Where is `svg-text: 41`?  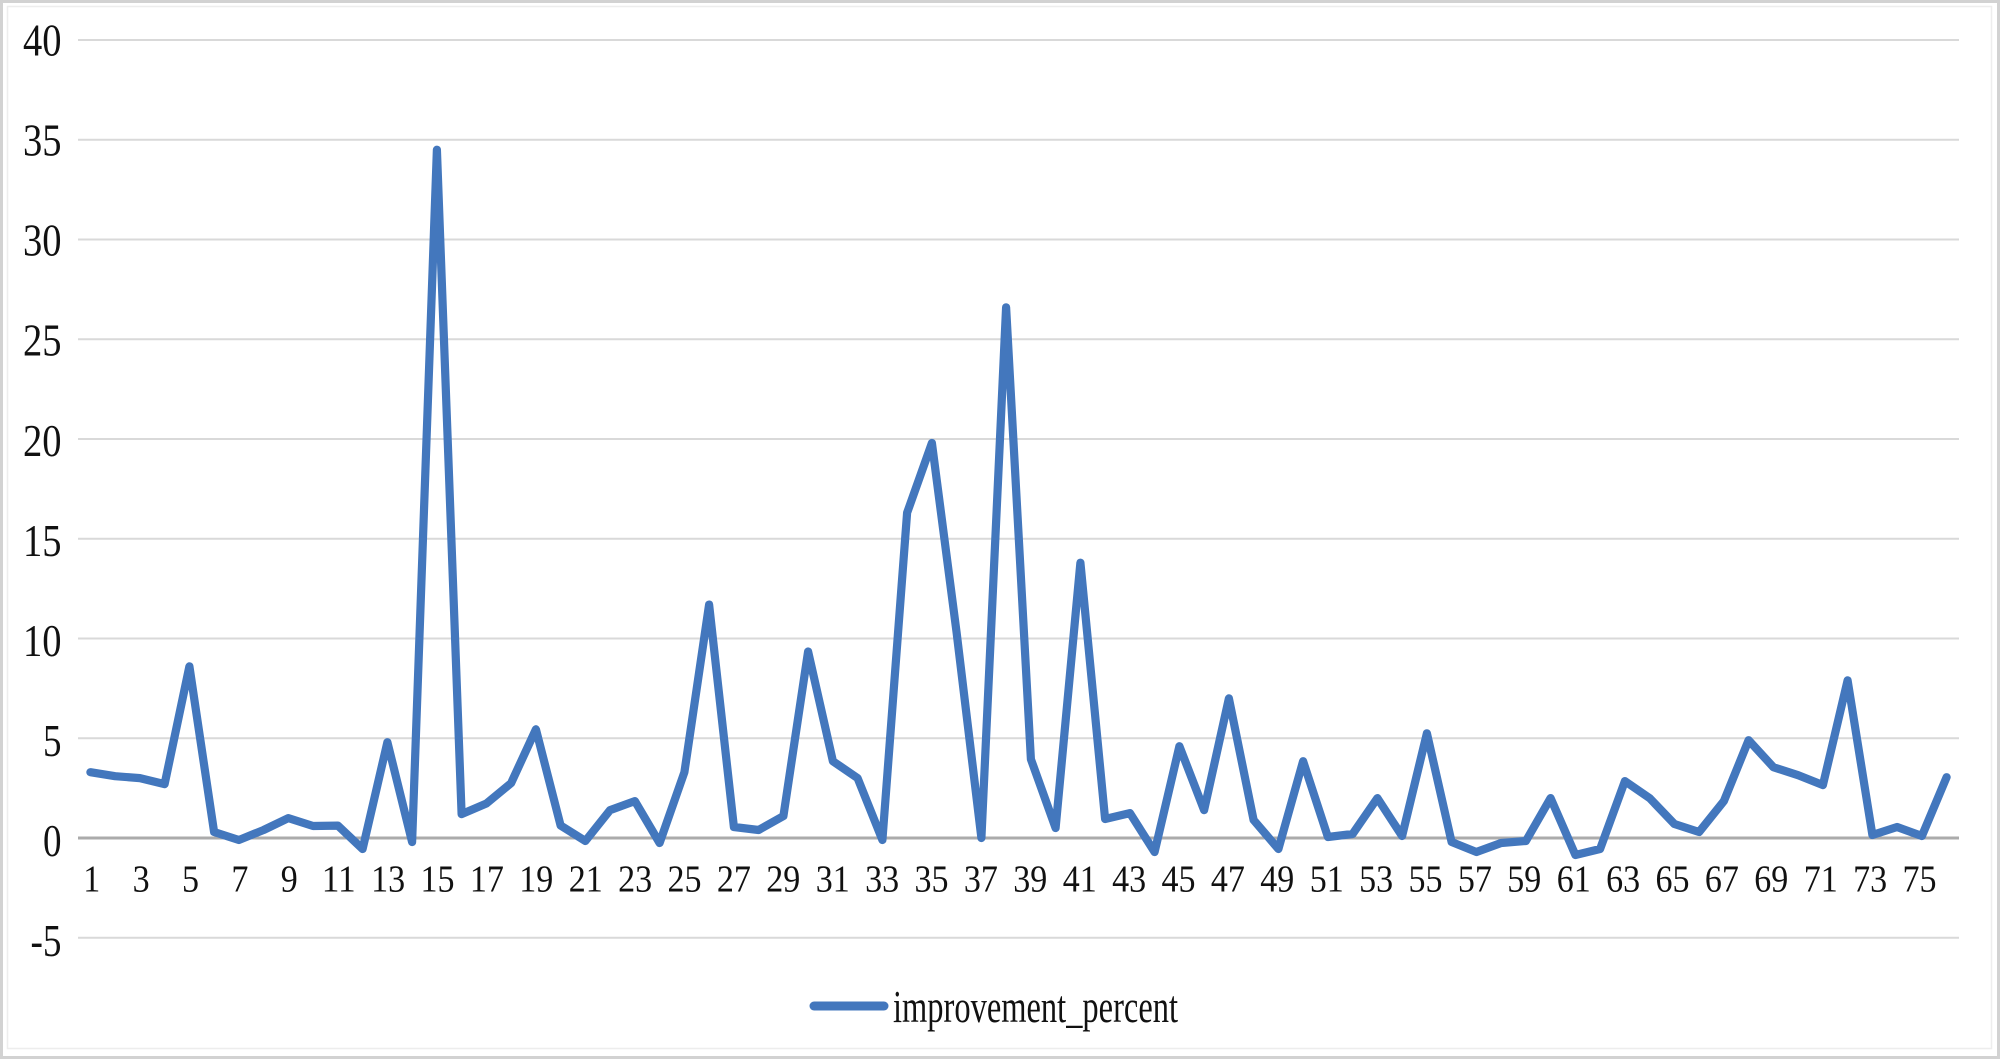
svg-text: 41 is located at coordinates (1080, 880).